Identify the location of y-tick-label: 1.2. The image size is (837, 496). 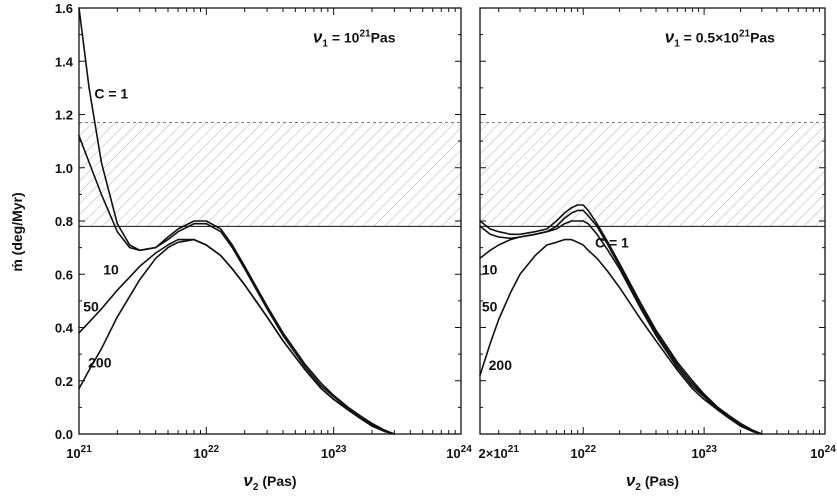
(64, 115).